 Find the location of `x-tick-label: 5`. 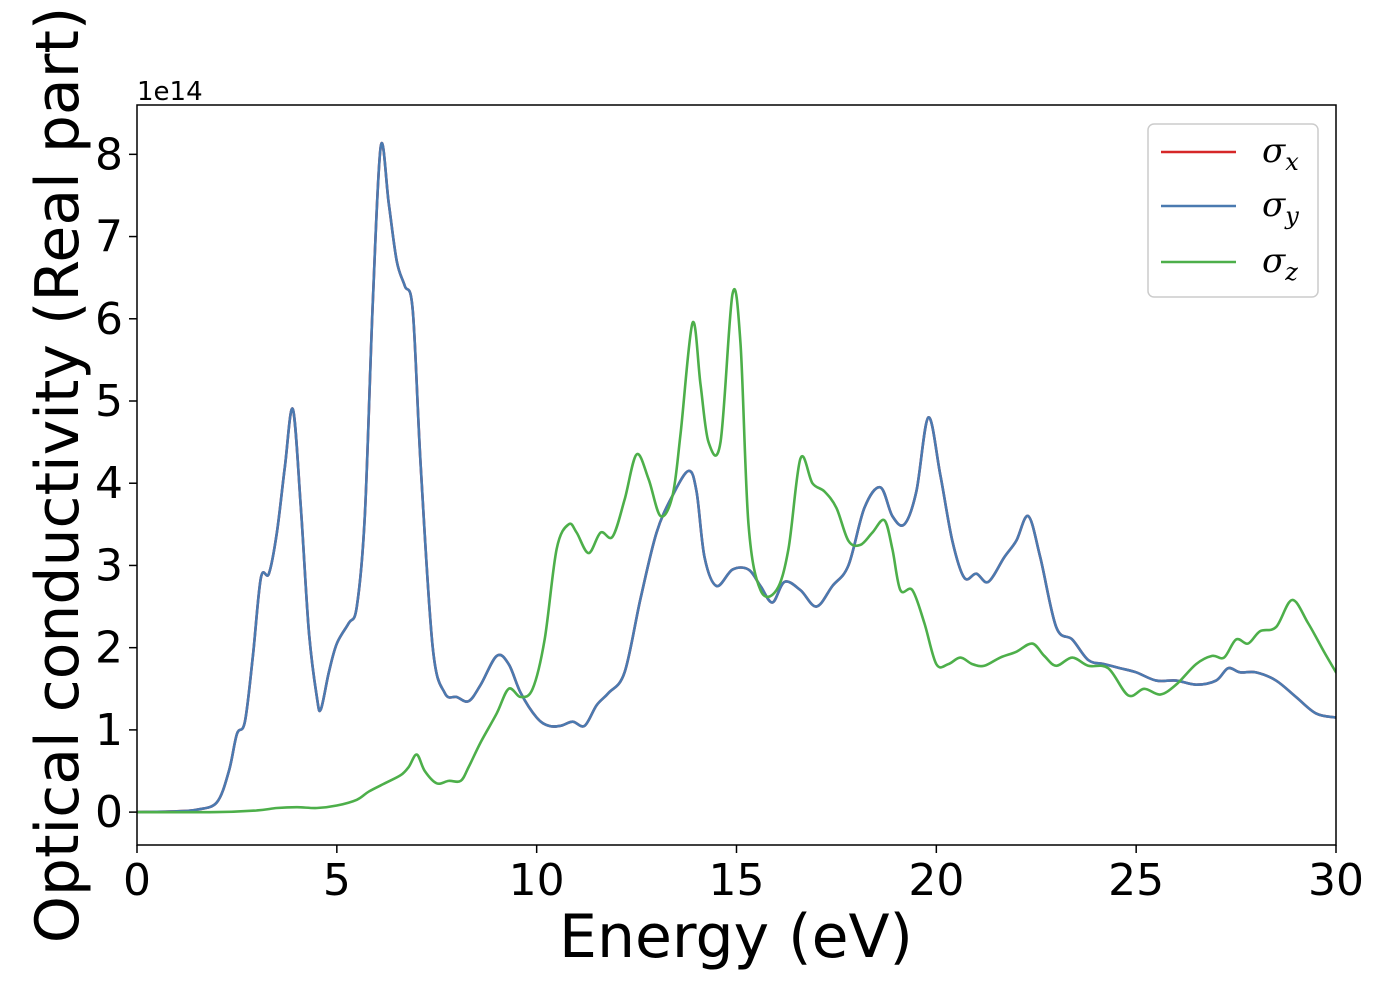

x-tick-label: 5 is located at coordinates (337, 880).